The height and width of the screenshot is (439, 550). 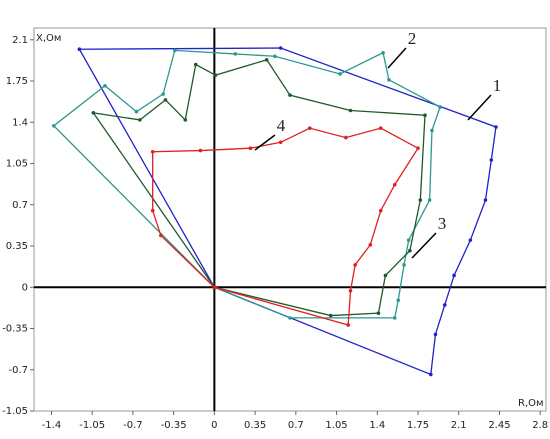 What do you see at coordinates (497, 85) in the screenshot?
I see `series-name: 1` at bounding box center [497, 85].